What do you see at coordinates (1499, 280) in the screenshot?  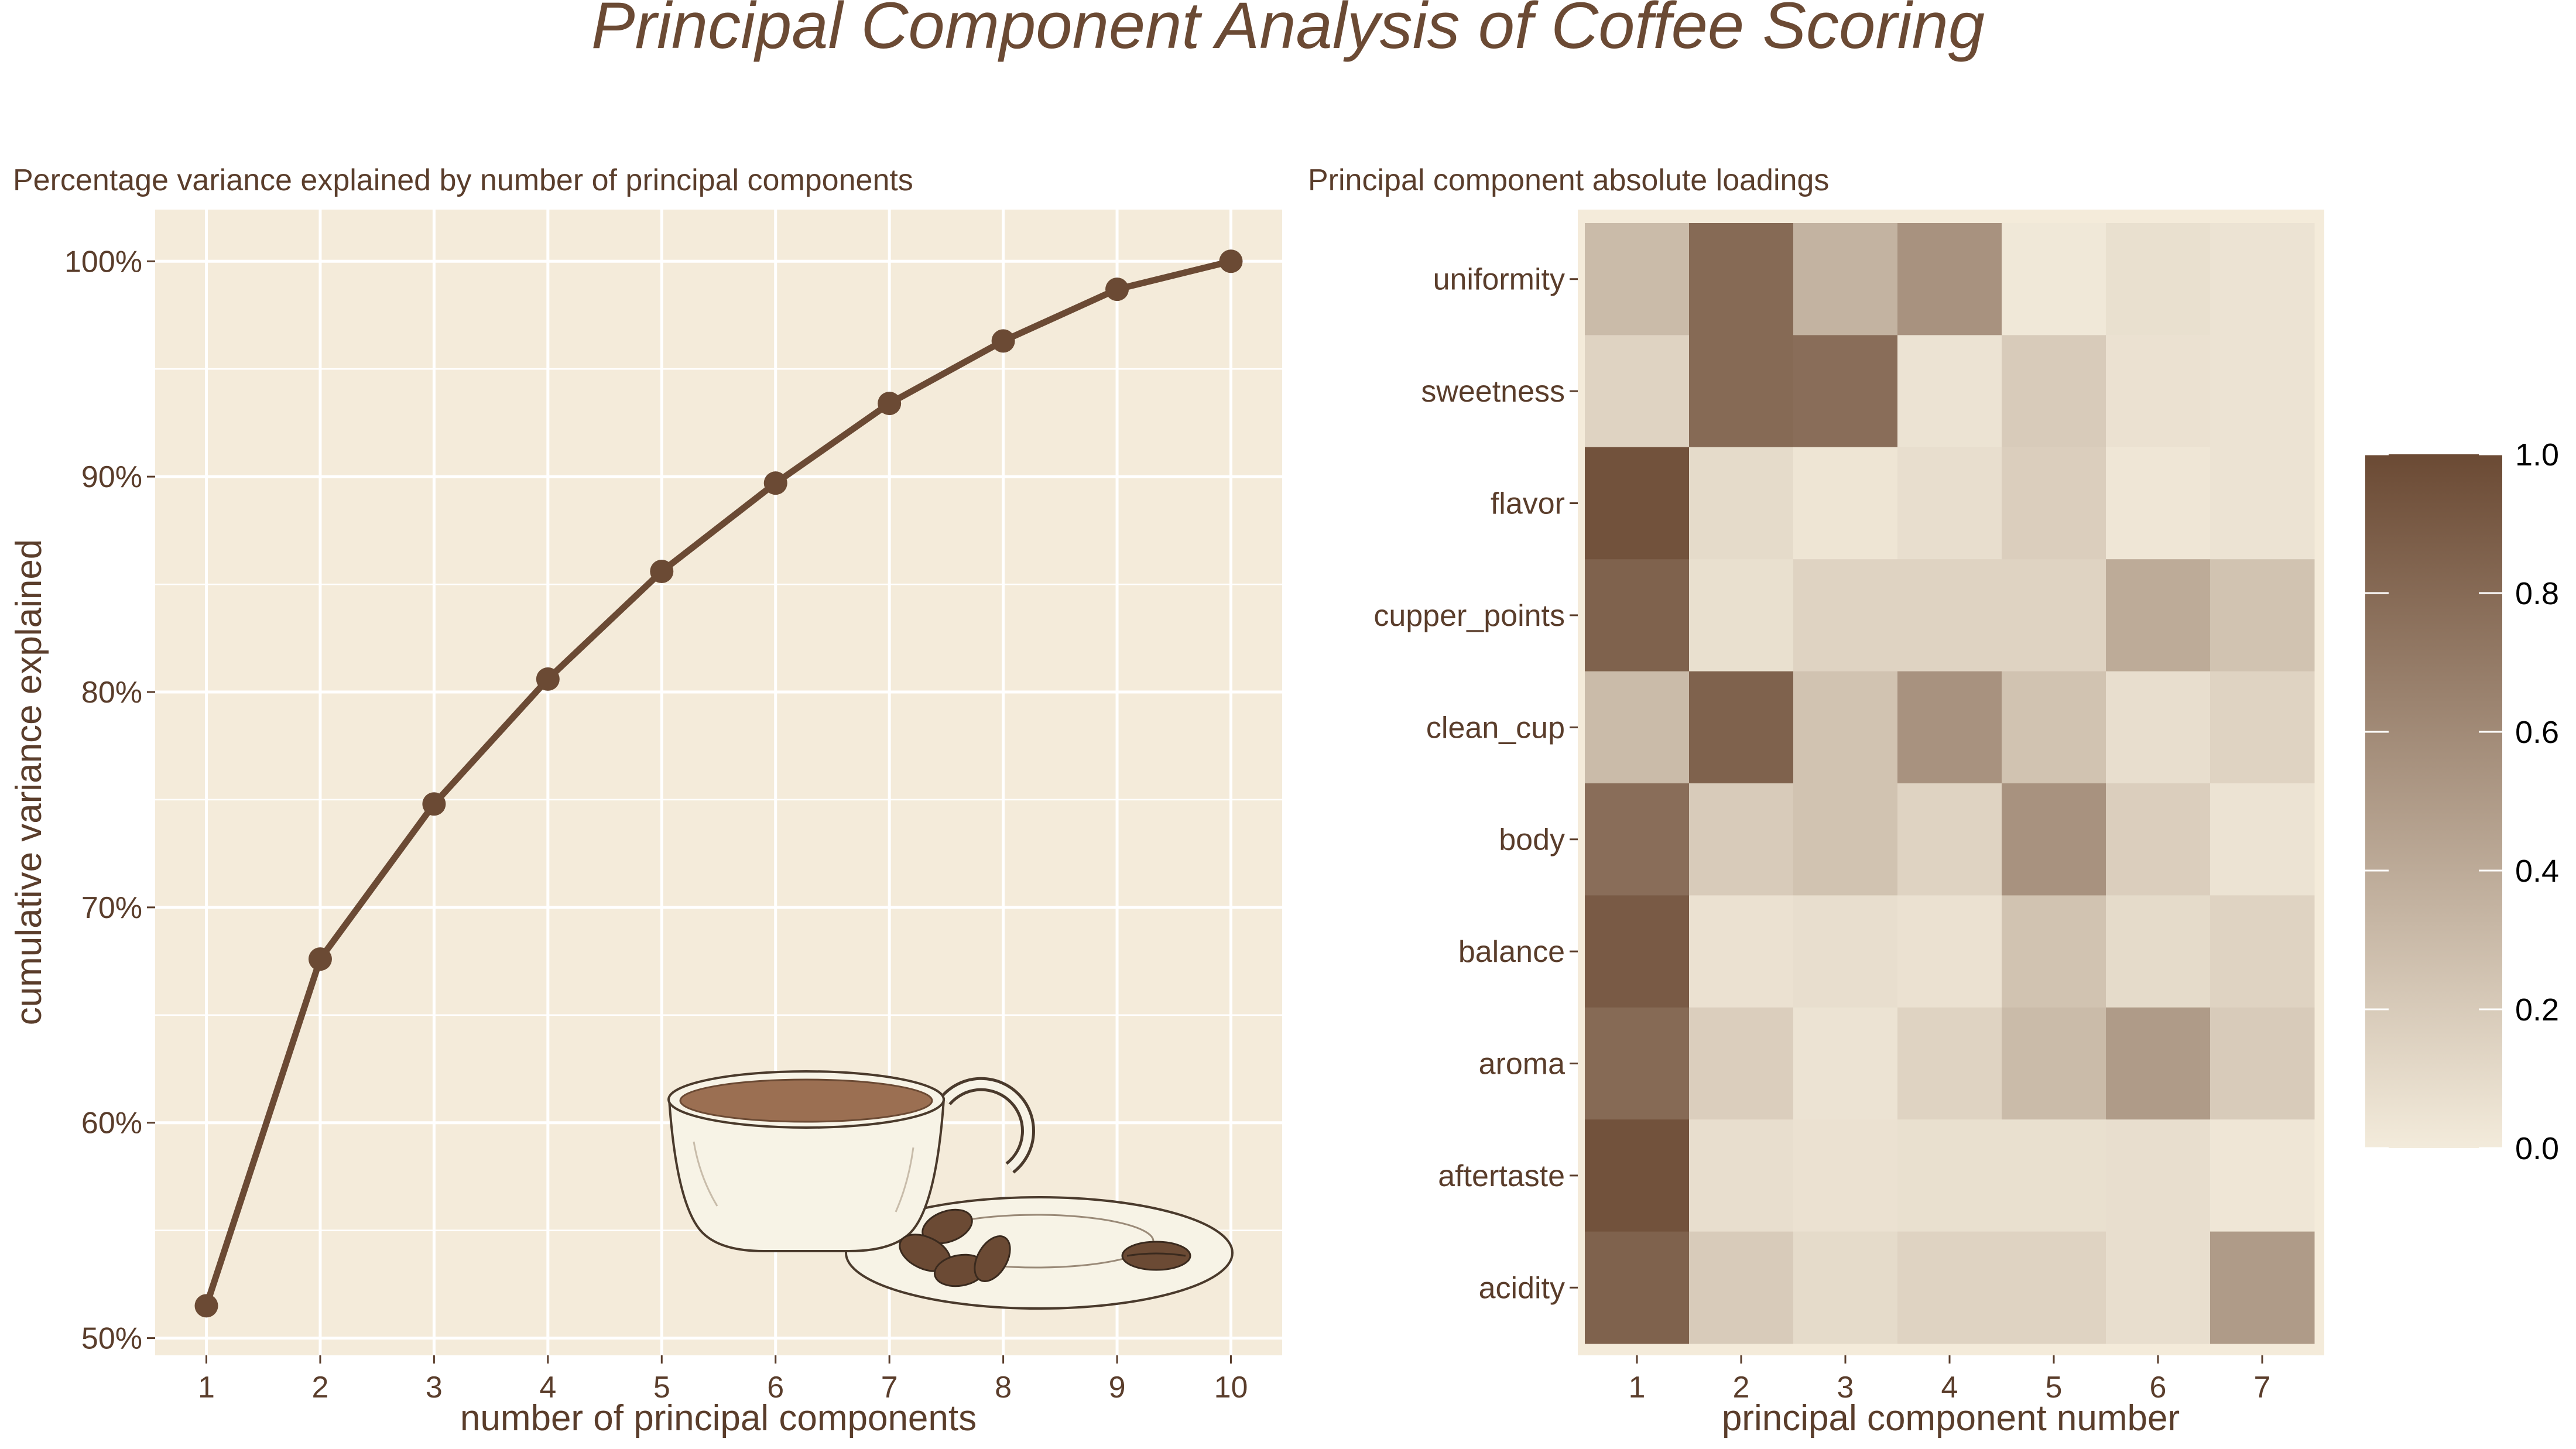 I see `heatmap-y-tick-label: uniformity` at bounding box center [1499, 280].